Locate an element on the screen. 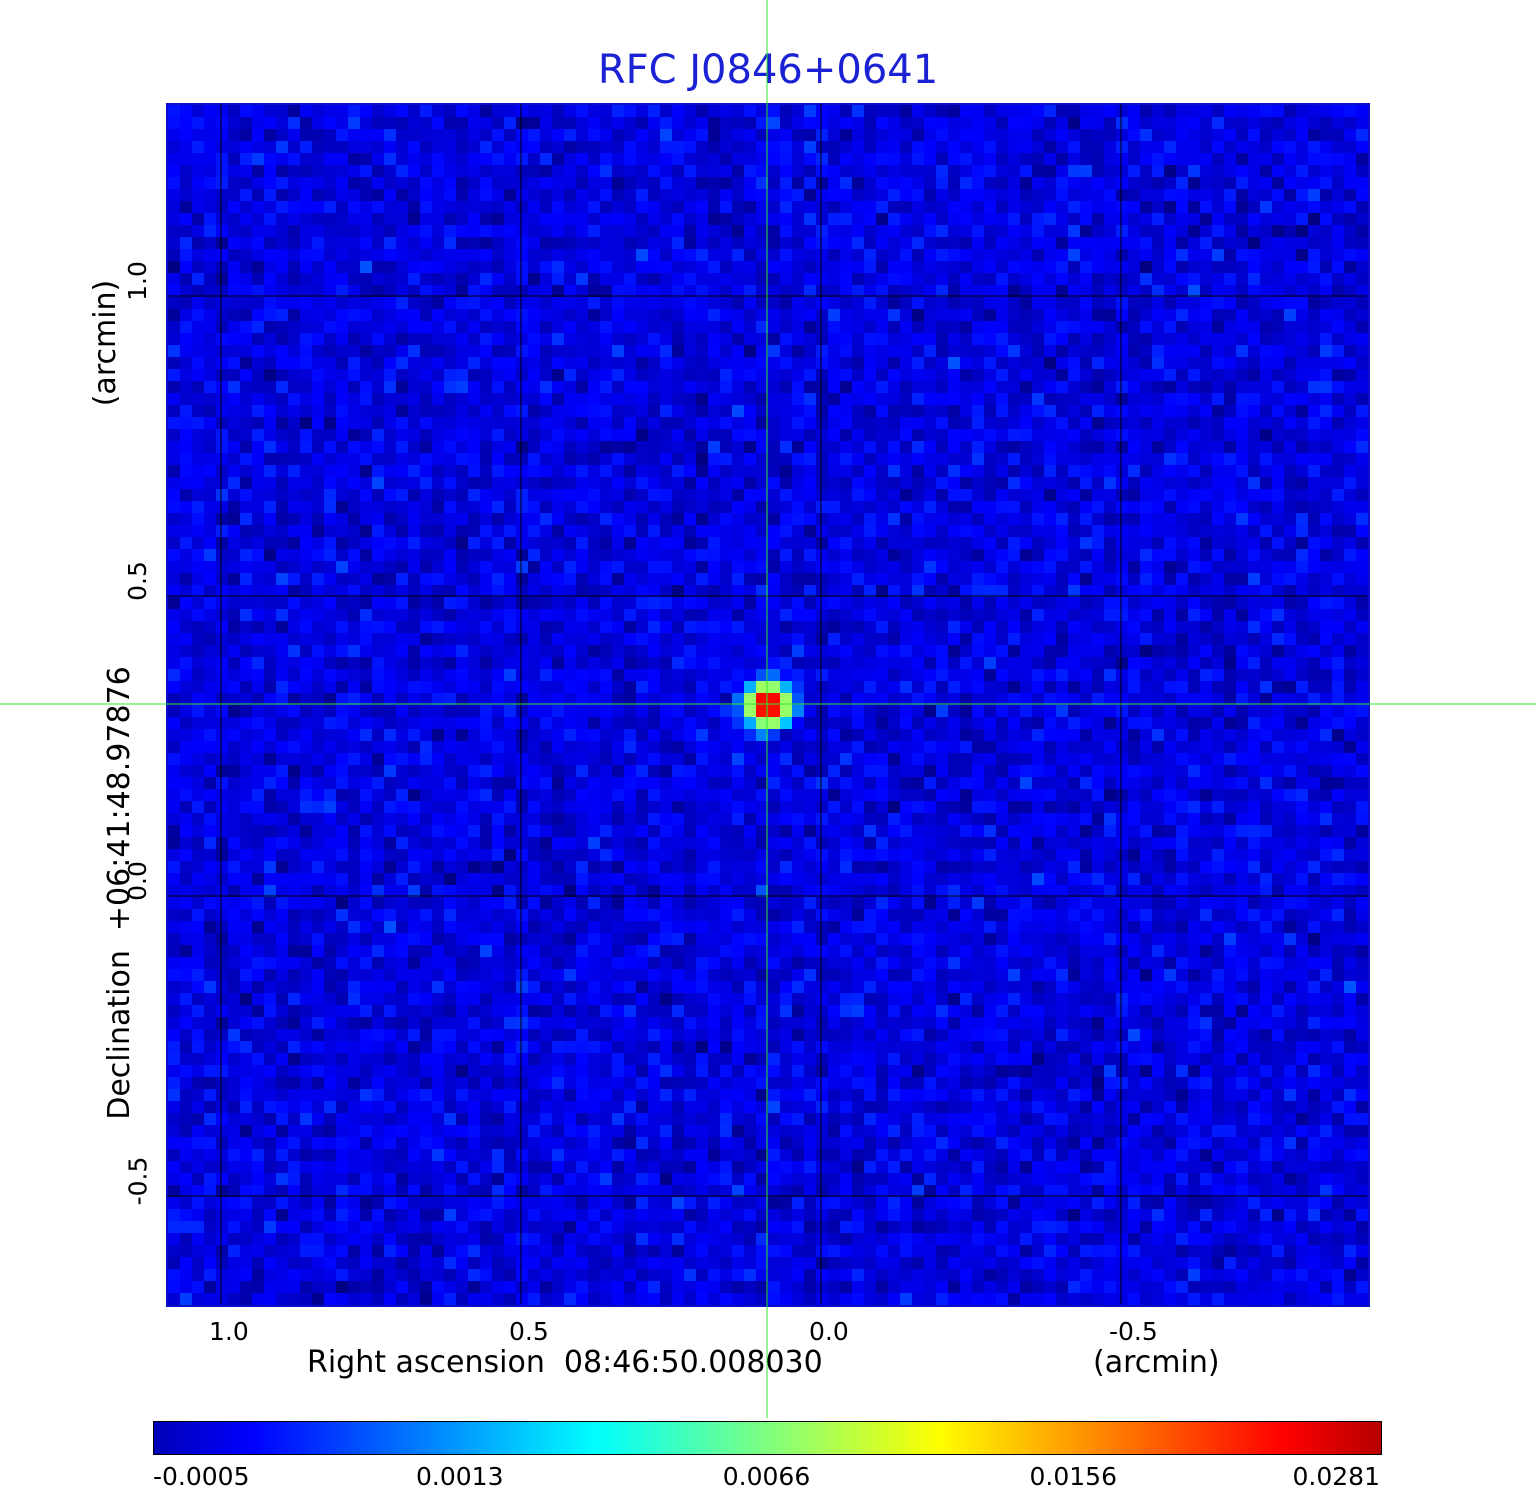 Image resolution: width=1536 pixels, height=1511 pixels. y-axis-label: Declination +06:41:48.97876 is located at coordinates (119, 893).